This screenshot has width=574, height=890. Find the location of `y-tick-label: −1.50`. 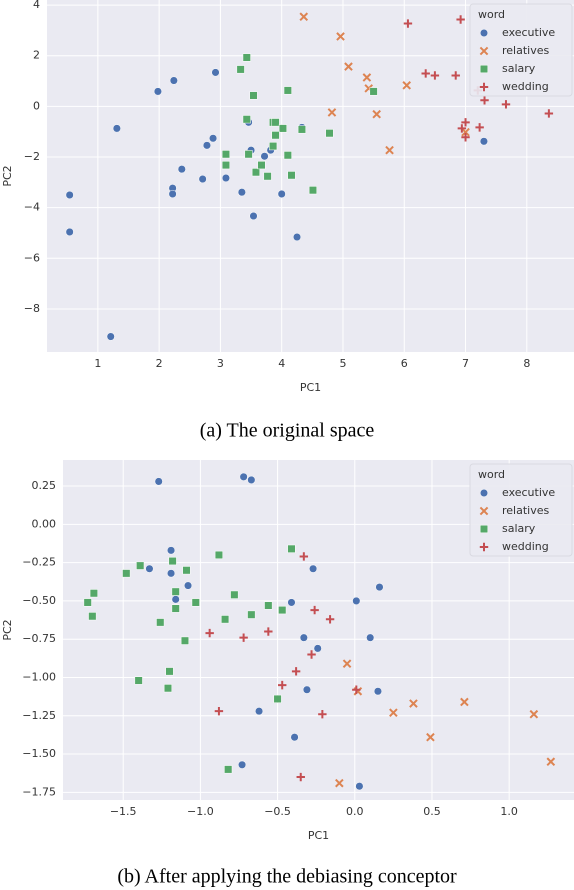

y-tick-label: −1.50 is located at coordinates (39, 753).